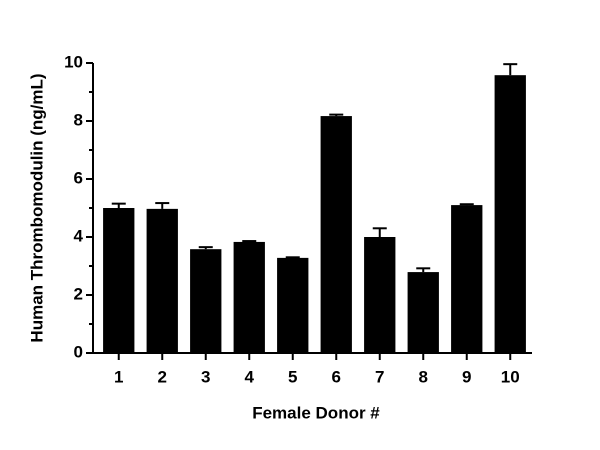  I want to click on y-tick-label: 10, so click(73, 61).